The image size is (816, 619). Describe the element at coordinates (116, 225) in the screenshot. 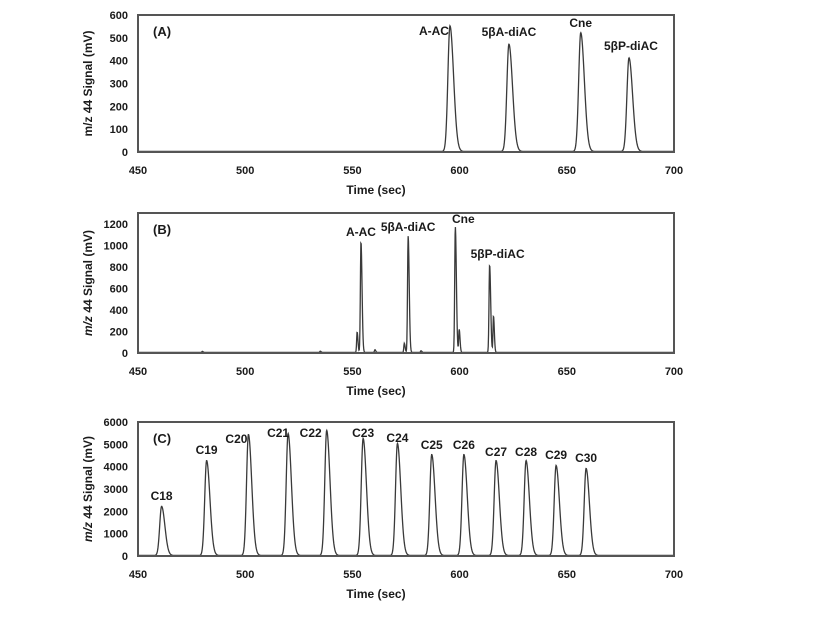

I see `y-tick-label: 1200` at that location.